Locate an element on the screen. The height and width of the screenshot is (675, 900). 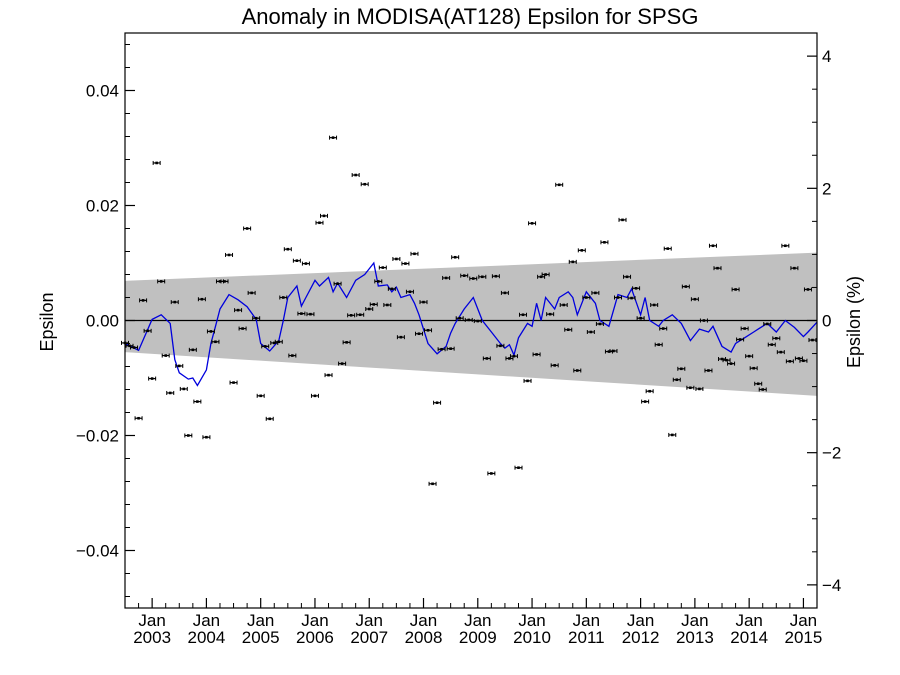
y-axis-label-right: Epsilon (%) is located at coordinates (854, 322).